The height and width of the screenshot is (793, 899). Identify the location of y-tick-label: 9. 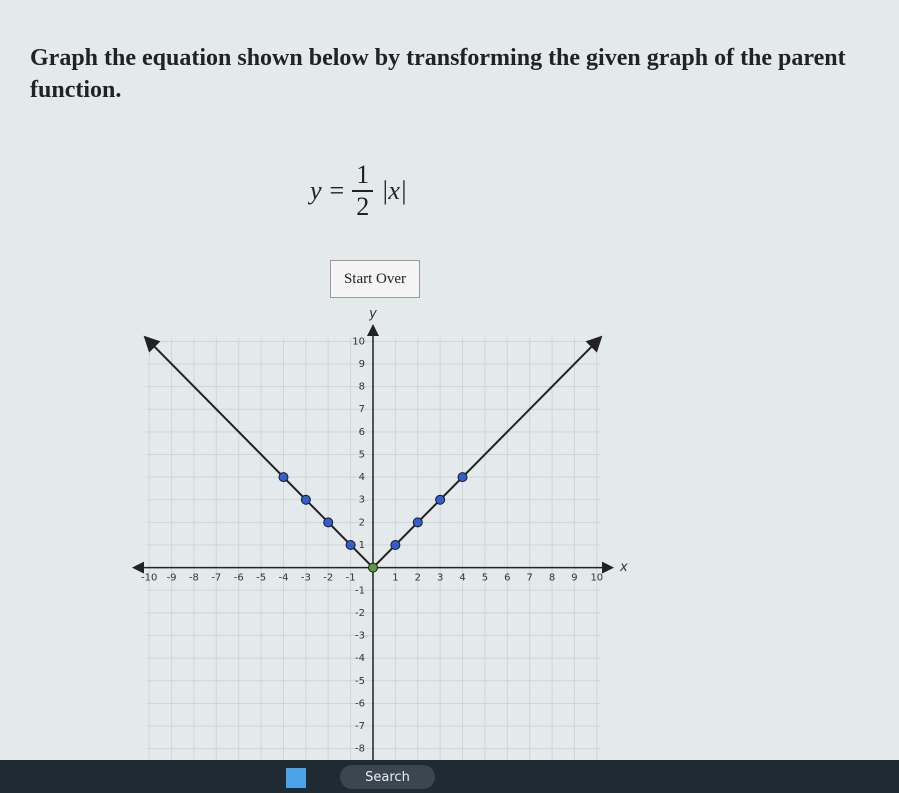
(362, 364).